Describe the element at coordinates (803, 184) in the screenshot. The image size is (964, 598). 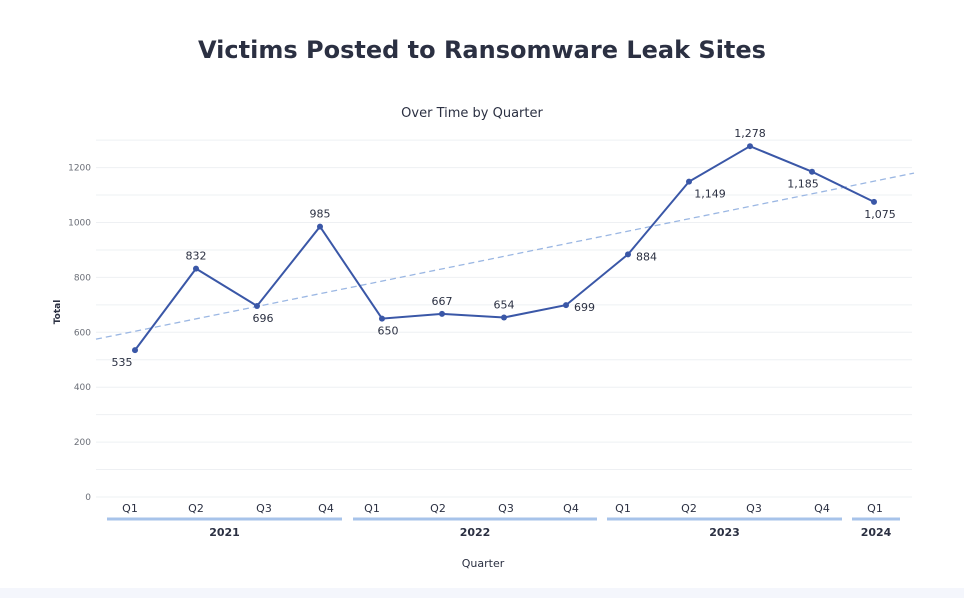
I see `data-label: 1,185` at that location.